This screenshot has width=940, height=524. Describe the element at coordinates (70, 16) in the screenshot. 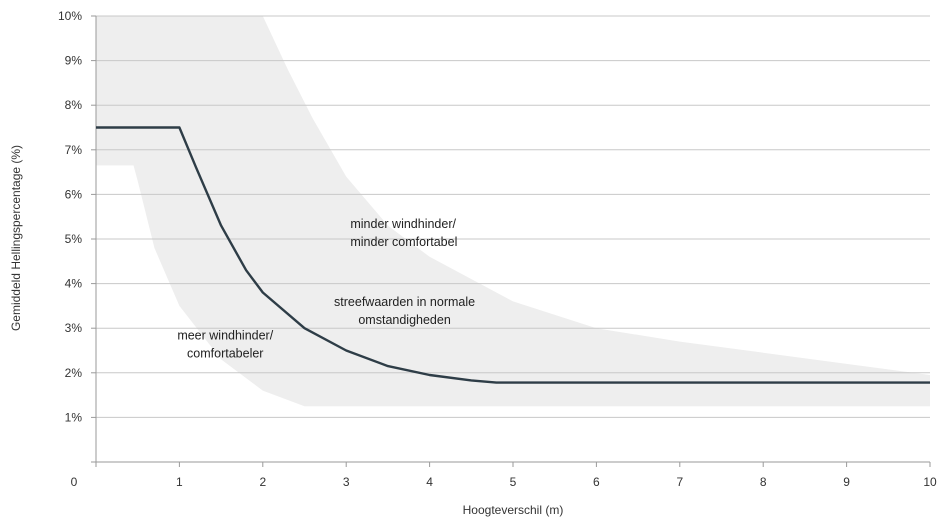

I see `y-tick-label: 10%` at that location.